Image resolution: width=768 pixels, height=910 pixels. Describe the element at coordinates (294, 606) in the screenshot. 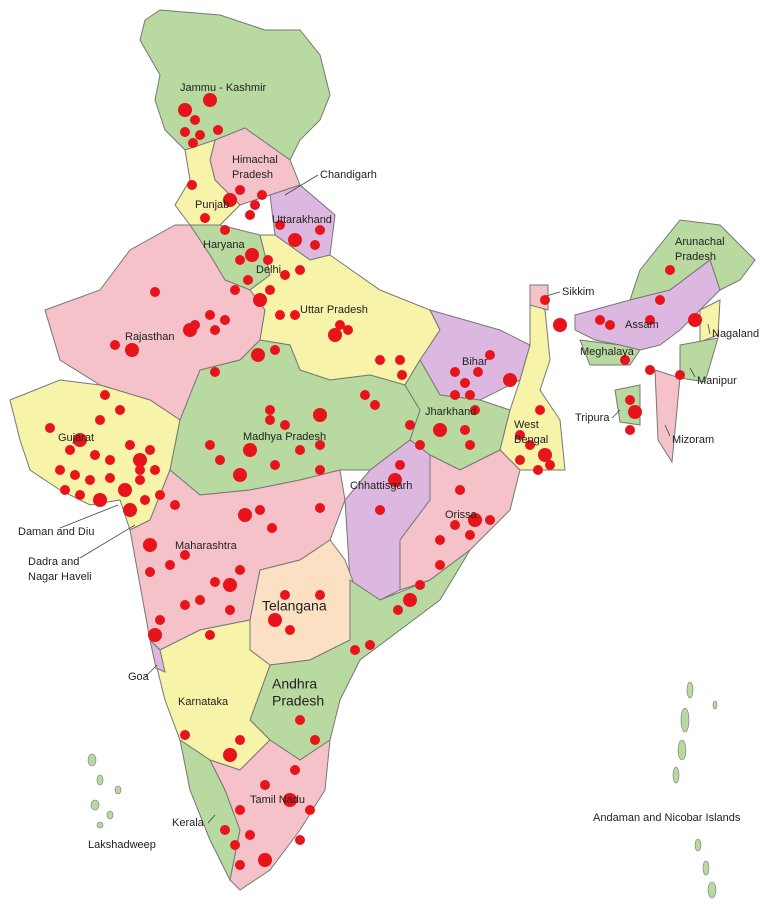

I see `state-label: Telangana` at that location.